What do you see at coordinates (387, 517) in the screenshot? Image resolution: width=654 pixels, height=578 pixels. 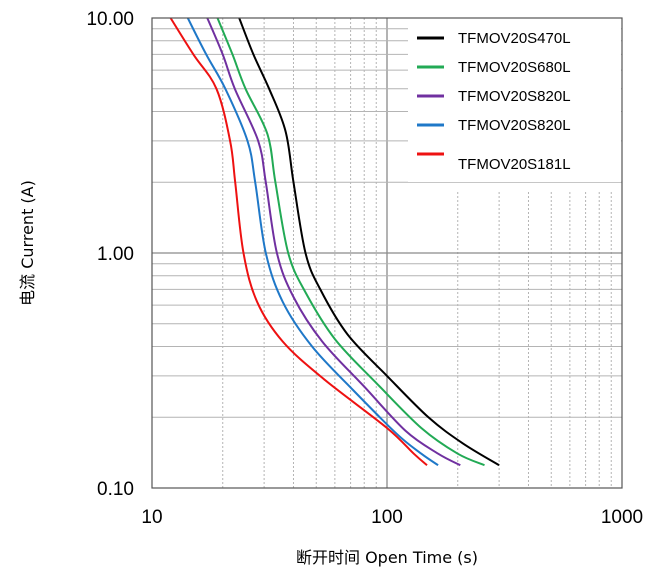 I see `x-tick-label: 100` at bounding box center [387, 517].